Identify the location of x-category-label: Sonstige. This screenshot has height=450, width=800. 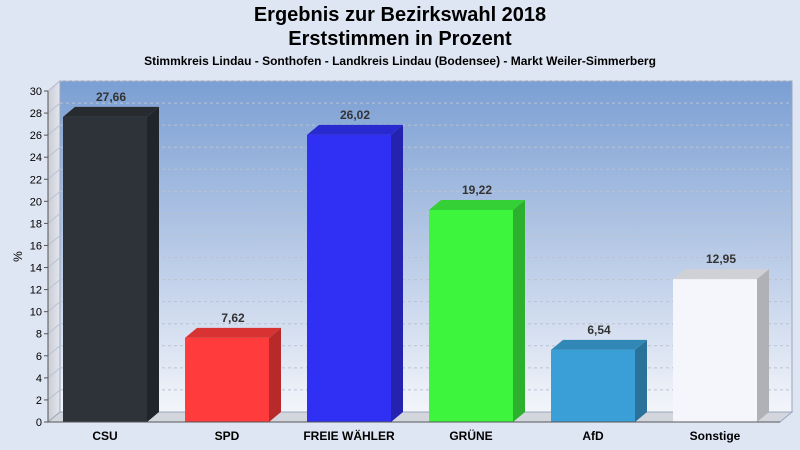
(715, 436).